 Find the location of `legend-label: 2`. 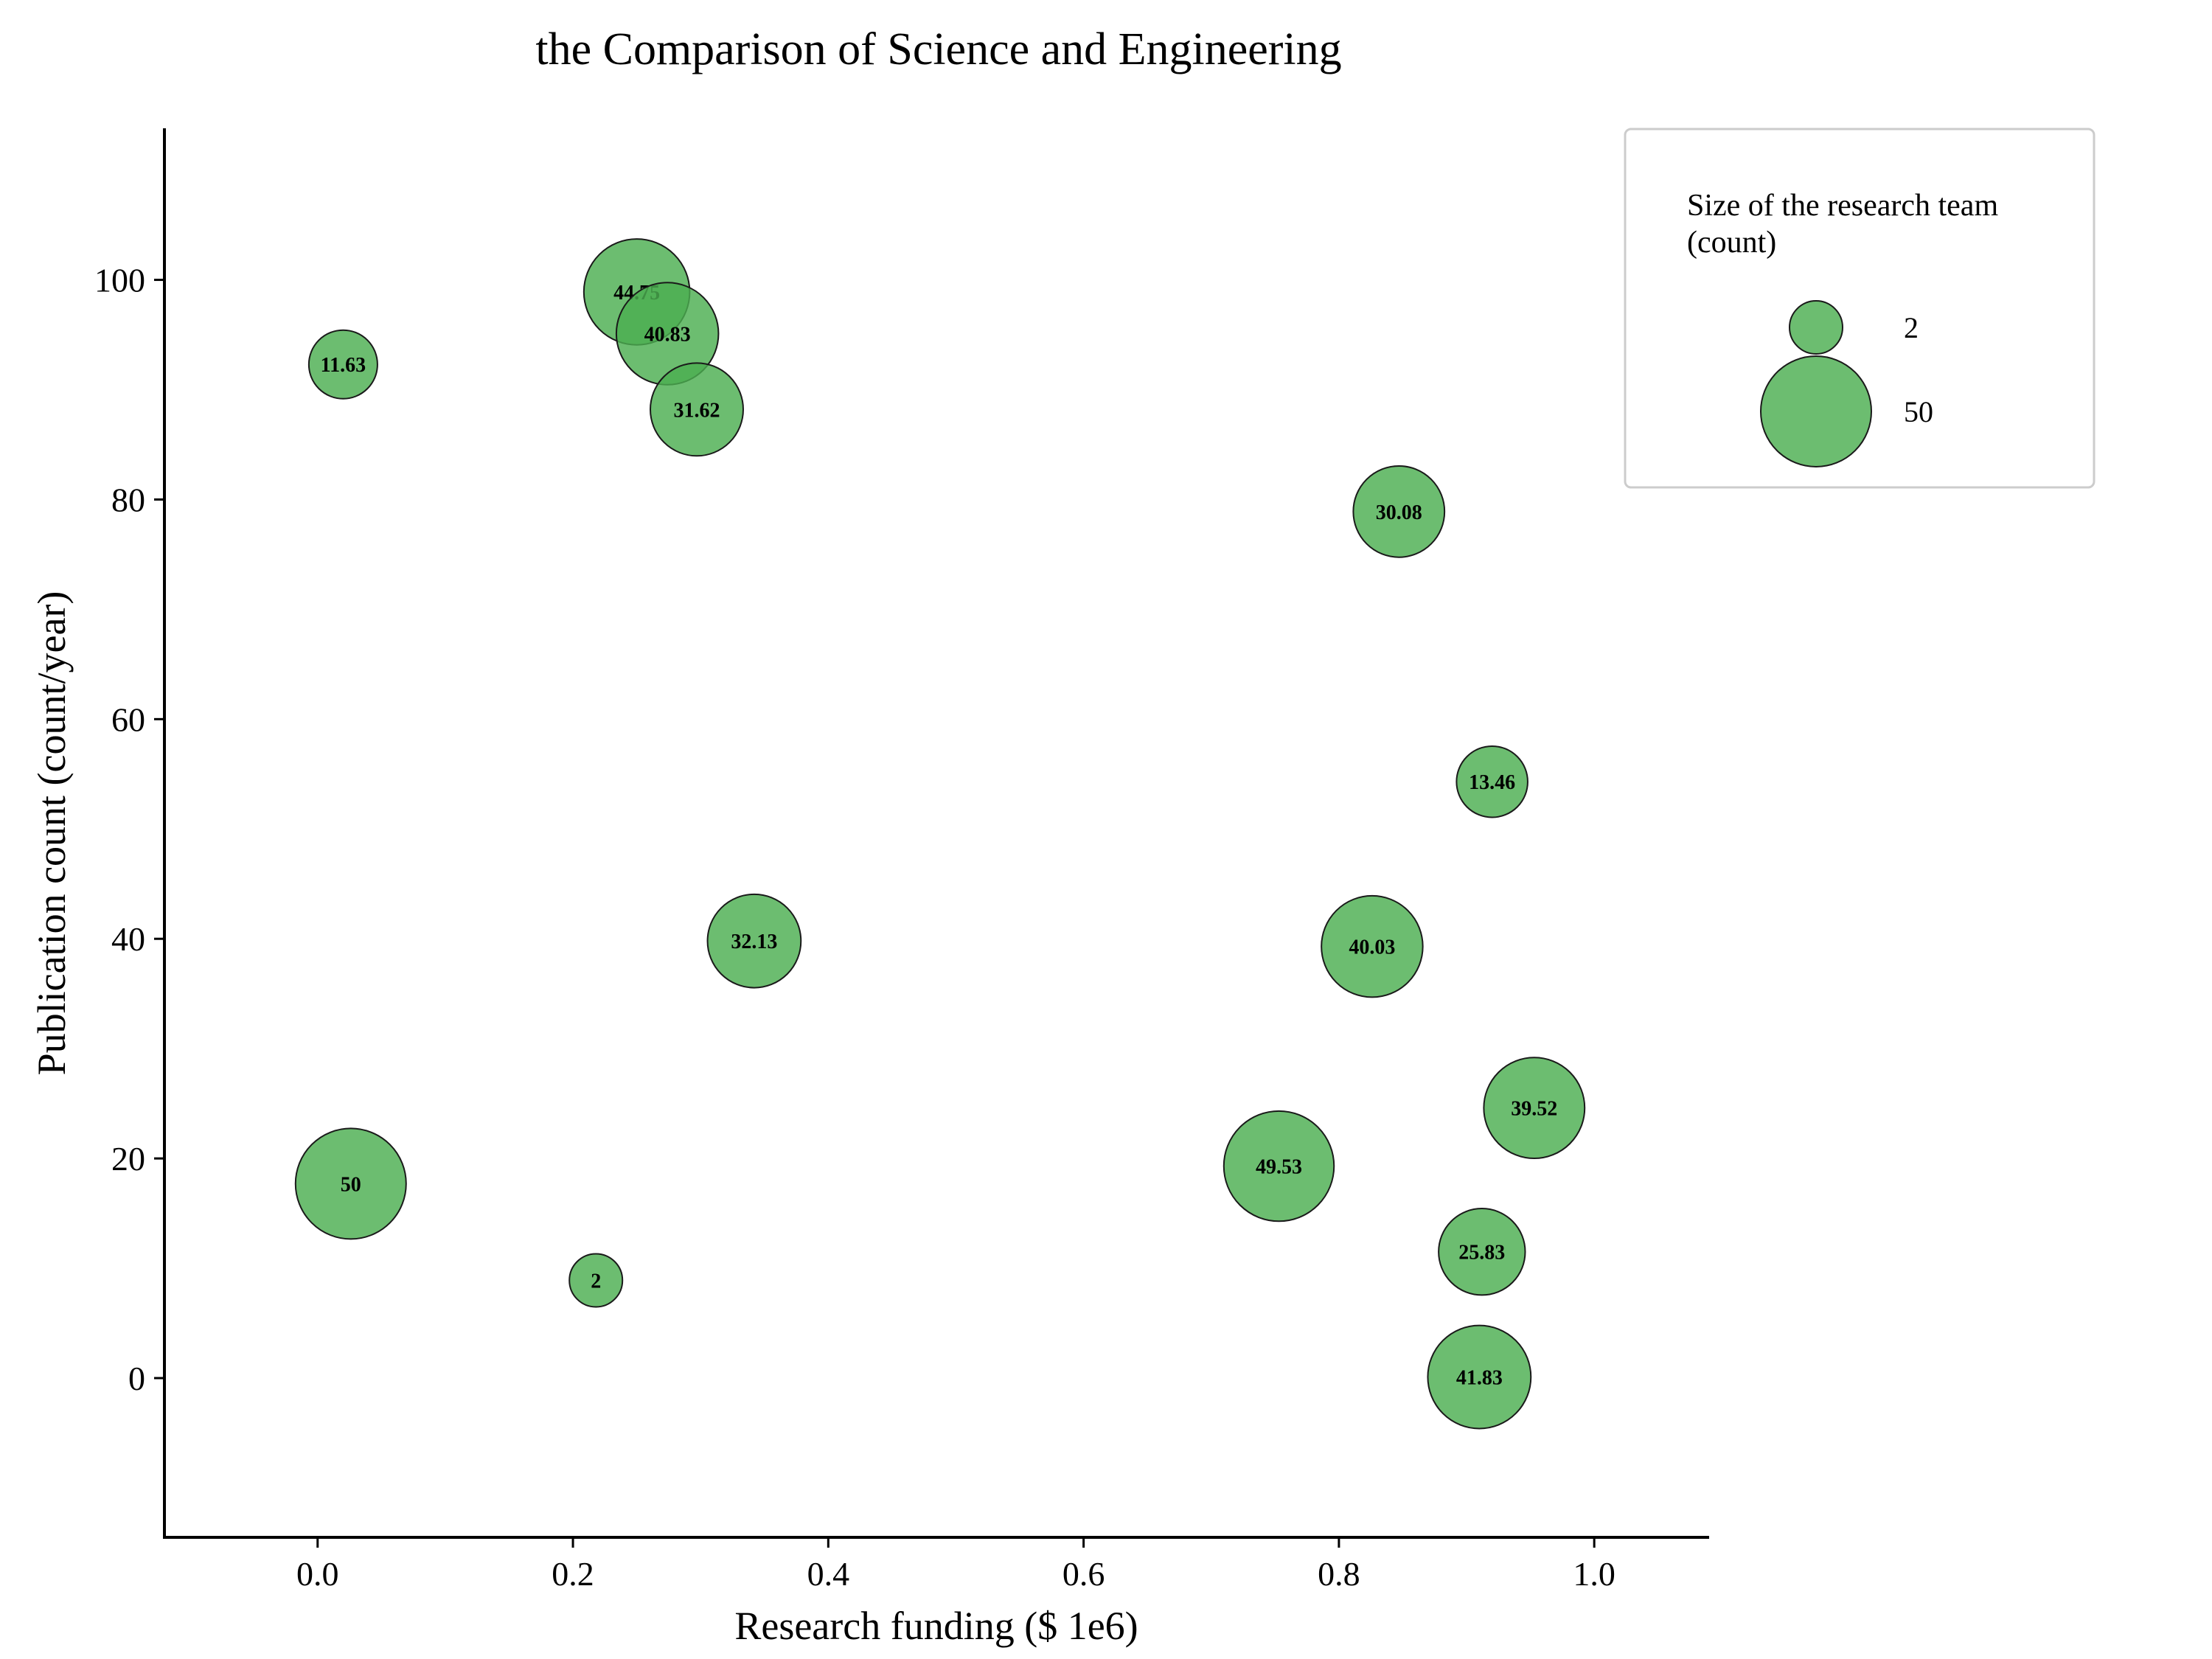

legend-label: 2 is located at coordinates (1911, 327).